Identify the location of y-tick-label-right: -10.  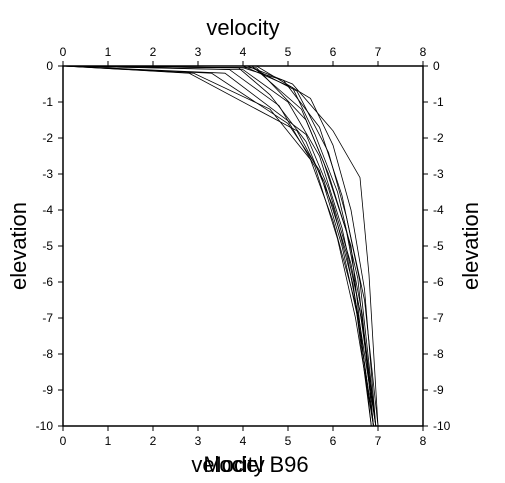
(442, 426).